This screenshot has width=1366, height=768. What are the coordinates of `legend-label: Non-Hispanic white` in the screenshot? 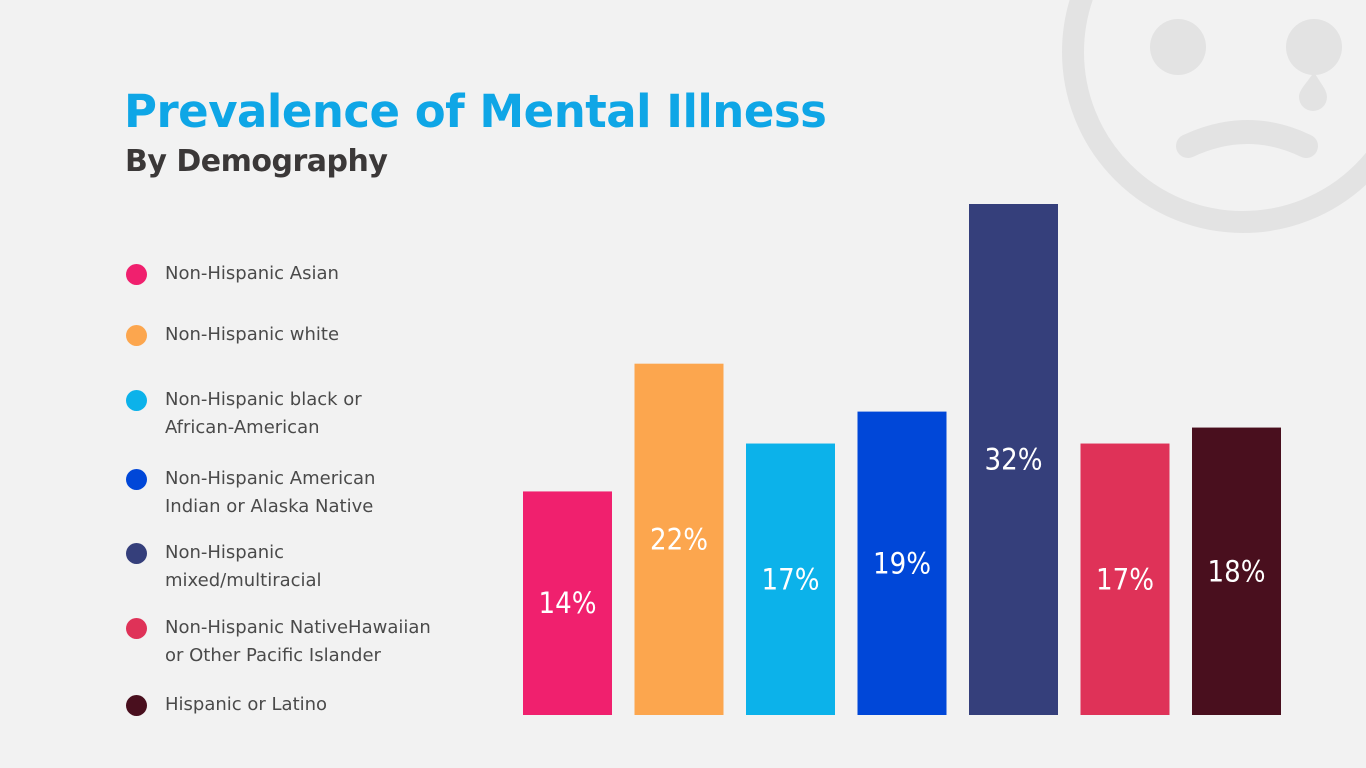 It's located at (315, 335).